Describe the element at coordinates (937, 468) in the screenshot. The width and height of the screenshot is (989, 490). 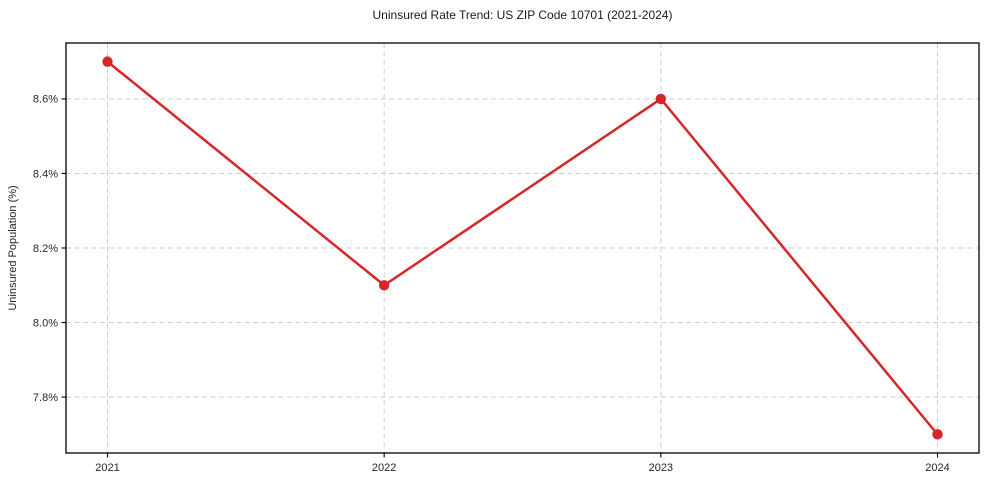
I see `x-tick-label: 2024` at that location.